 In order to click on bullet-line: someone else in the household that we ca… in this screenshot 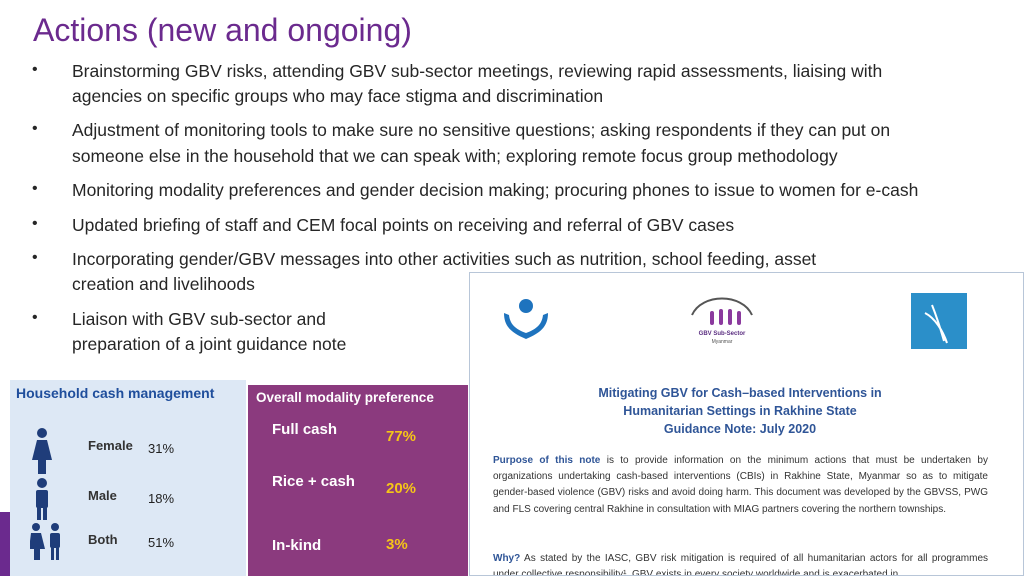, I will do `click(455, 156)`.